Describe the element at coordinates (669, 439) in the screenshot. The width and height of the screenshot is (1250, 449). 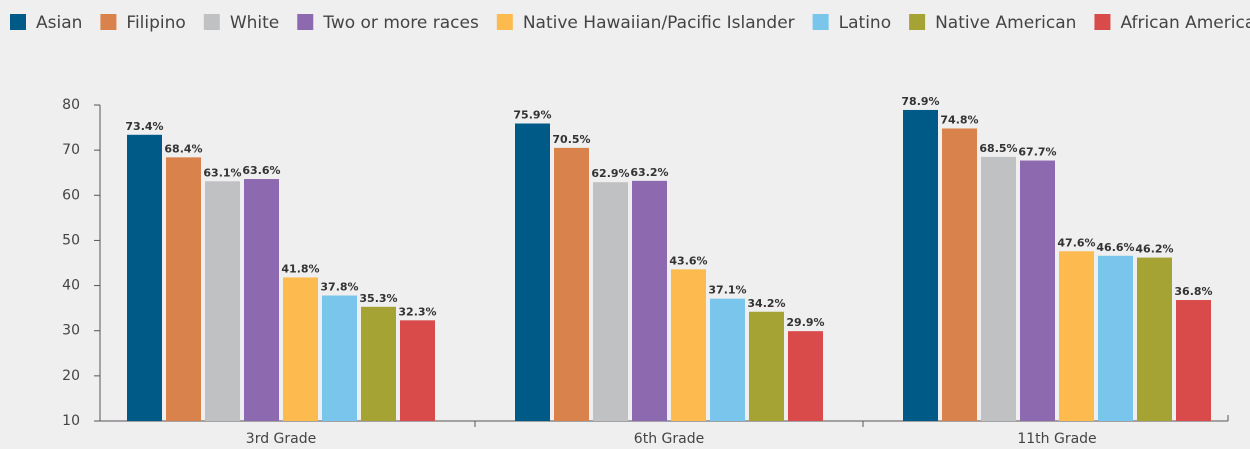
I see `x-tick-label: 6th Grade` at that location.